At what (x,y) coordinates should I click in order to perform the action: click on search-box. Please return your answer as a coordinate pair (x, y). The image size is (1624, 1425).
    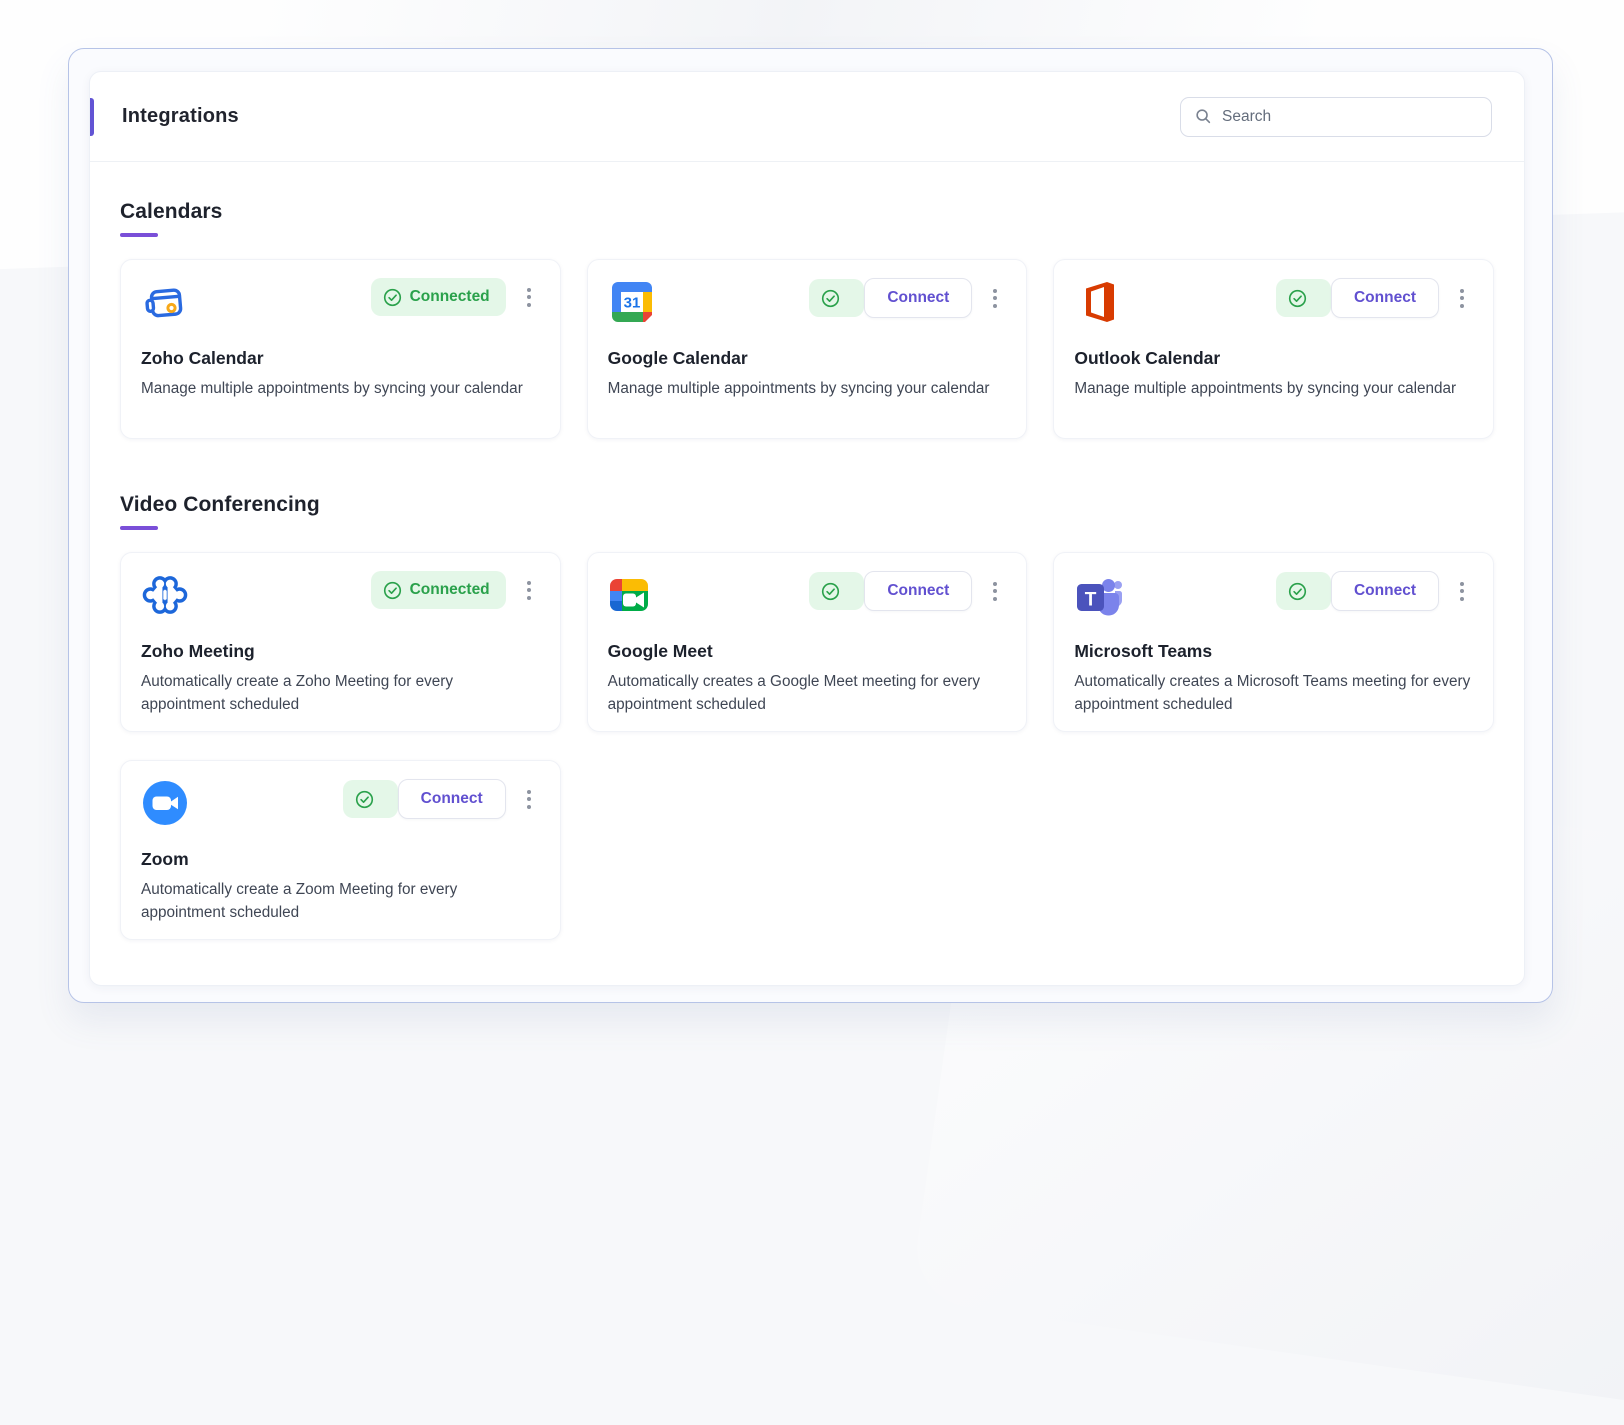
    Looking at the image, I should click on (1336, 116).